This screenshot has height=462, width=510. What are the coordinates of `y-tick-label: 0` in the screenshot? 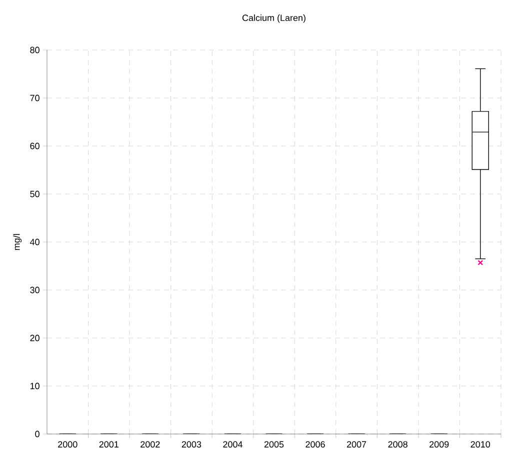 It's located at (37, 434).